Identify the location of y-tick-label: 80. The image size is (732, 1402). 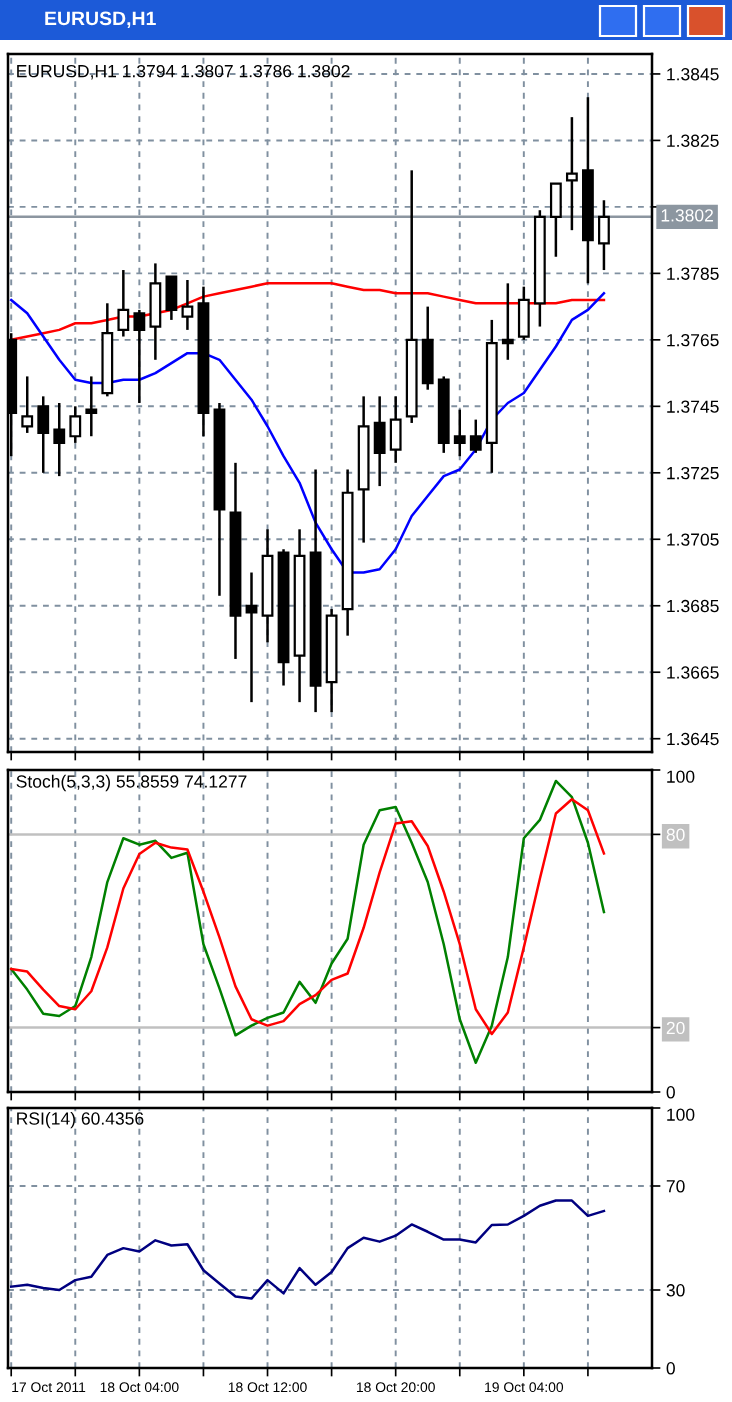
(675, 834).